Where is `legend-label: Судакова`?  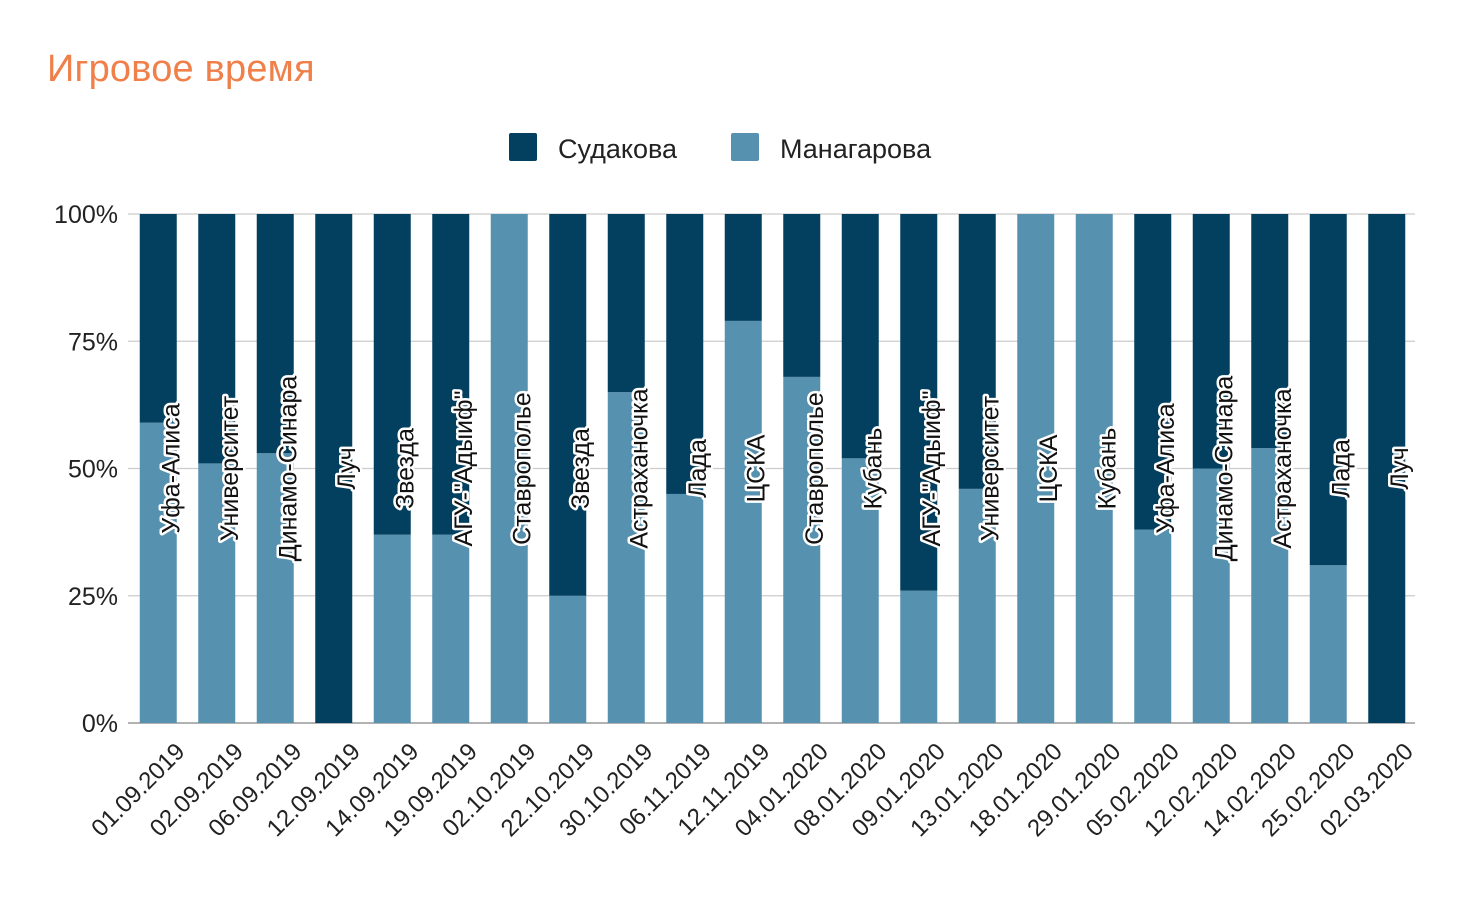
legend-label: Судакова is located at coordinates (618, 149).